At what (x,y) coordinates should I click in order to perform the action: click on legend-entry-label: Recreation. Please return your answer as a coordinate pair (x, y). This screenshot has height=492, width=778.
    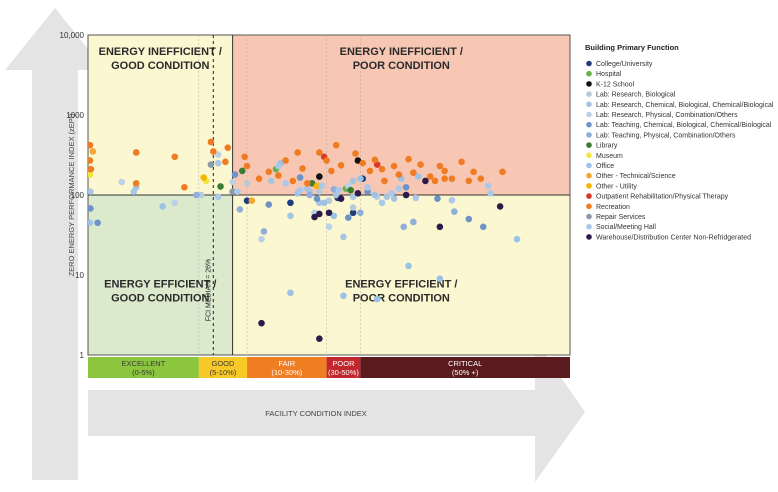
    Looking at the image, I should click on (613, 207).